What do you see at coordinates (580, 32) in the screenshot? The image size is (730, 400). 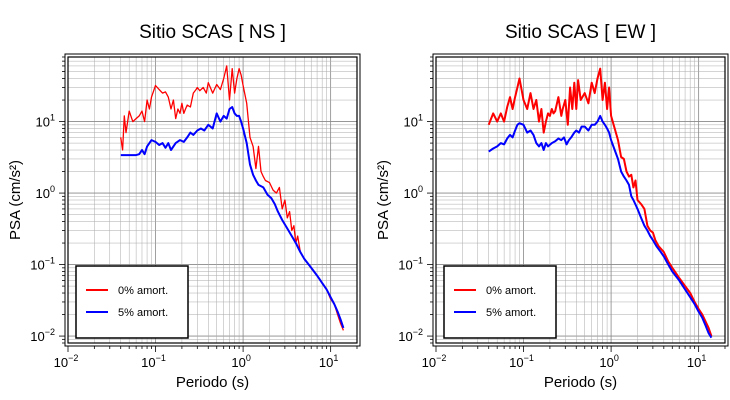 I see `chart-title: Sitio SCAS [ EW ]` at bounding box center [580, 32].